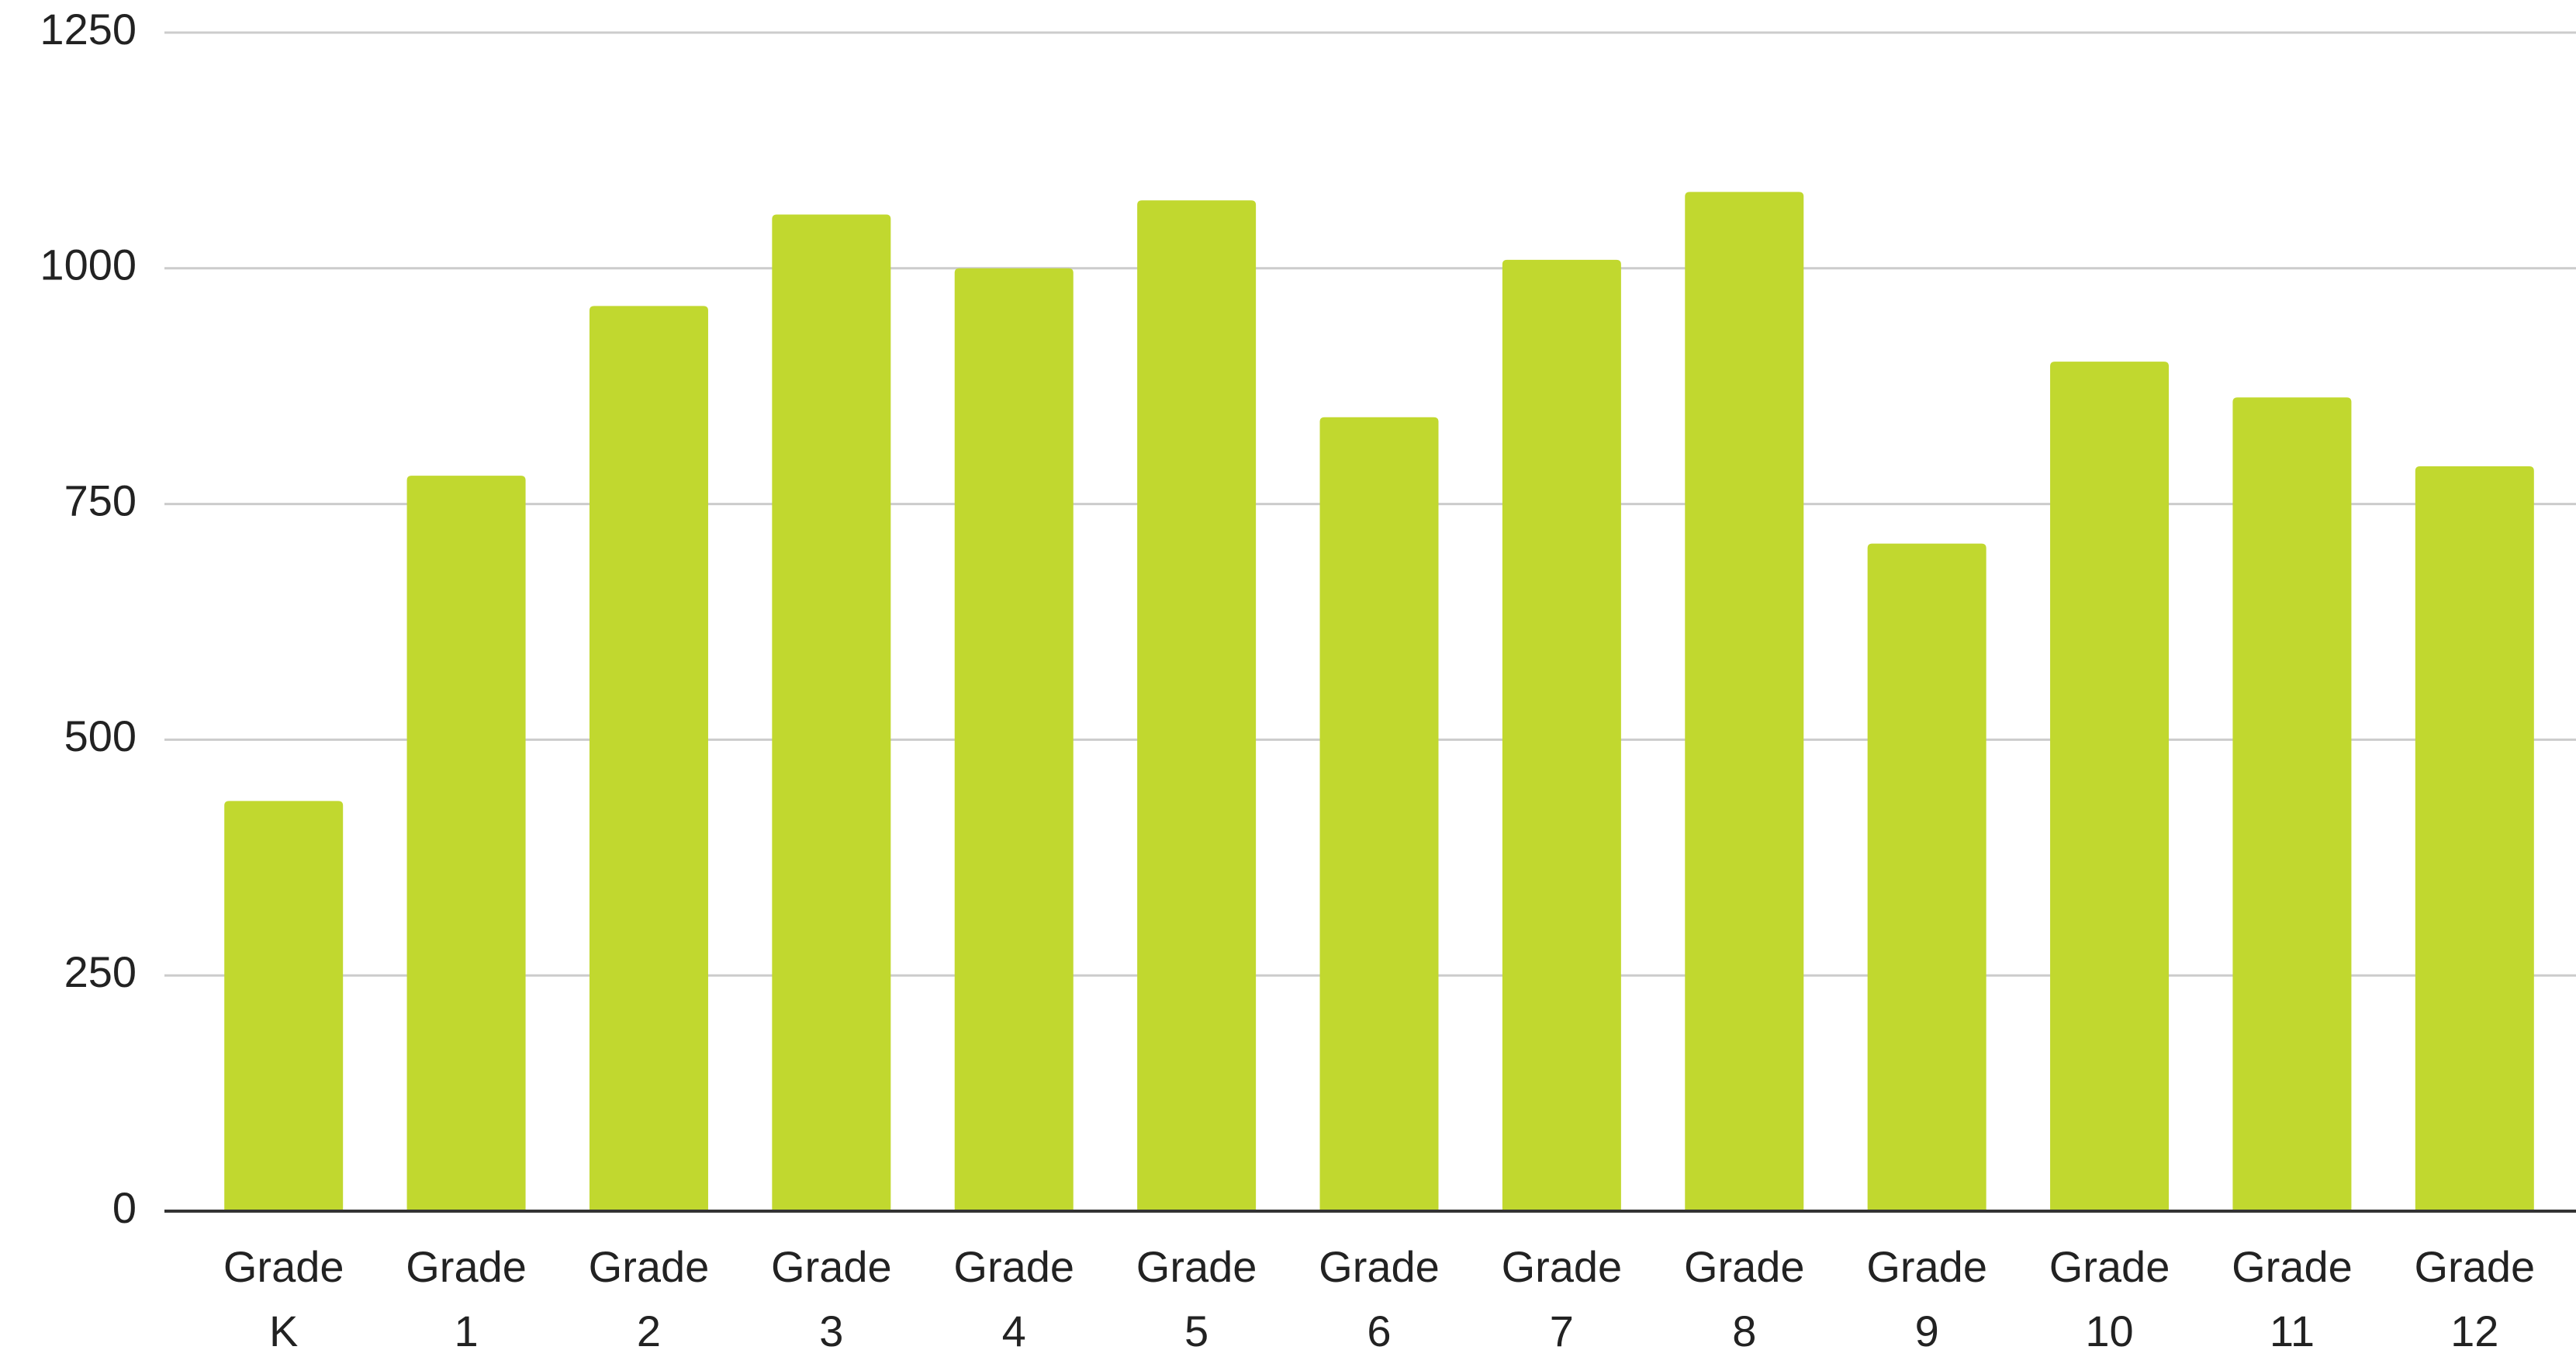  I want to click on x-tick-label: Grade 10, so click(2109, 1298).